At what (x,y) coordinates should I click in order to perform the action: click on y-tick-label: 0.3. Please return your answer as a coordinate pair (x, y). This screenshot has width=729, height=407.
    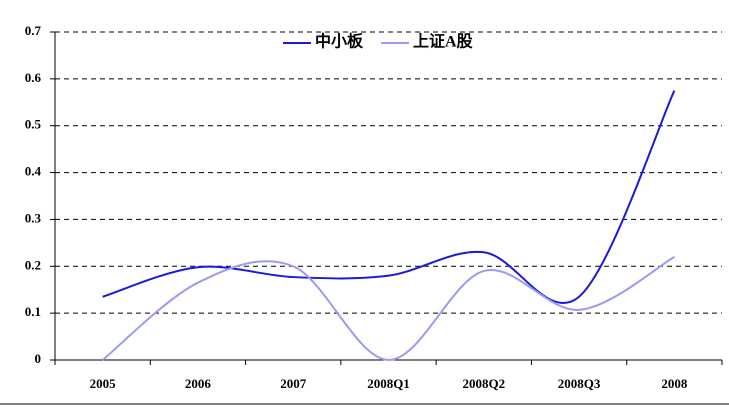
    Looking at the image, I should click on (33, 217).